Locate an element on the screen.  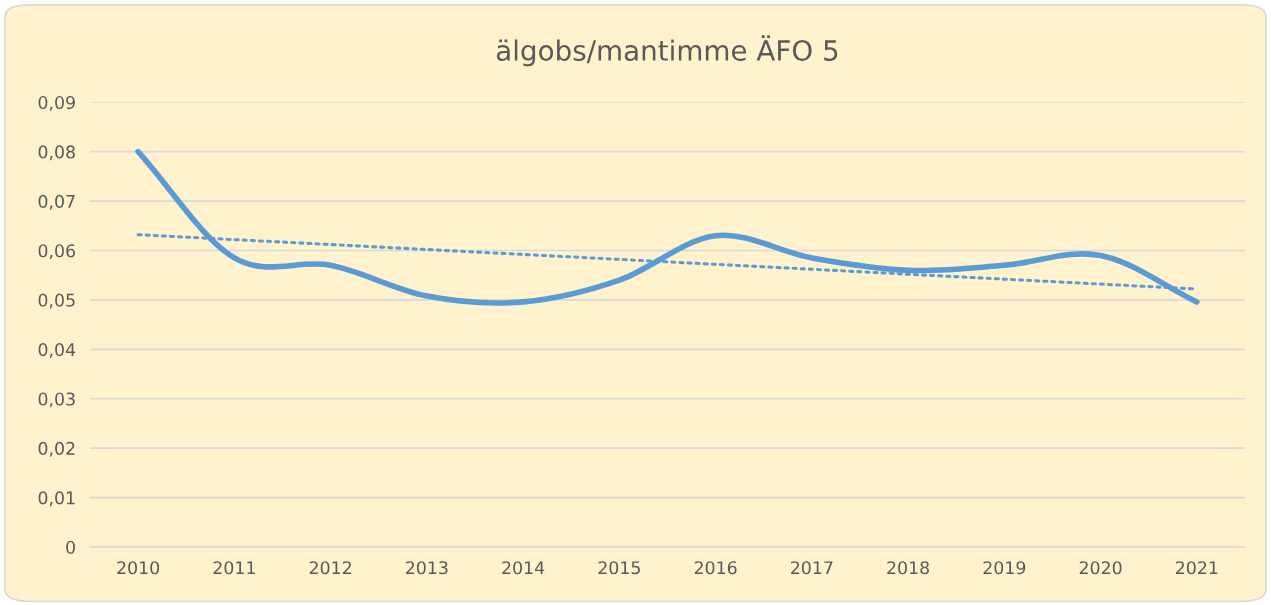
x-tick-label: 2019 is located at coordinates (1004, 568).